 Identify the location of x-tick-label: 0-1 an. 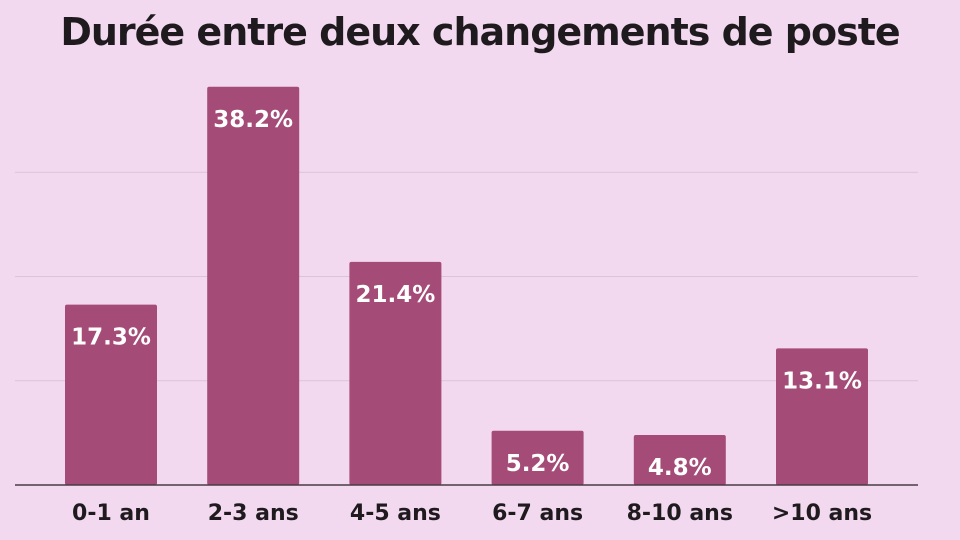
(111, 513).